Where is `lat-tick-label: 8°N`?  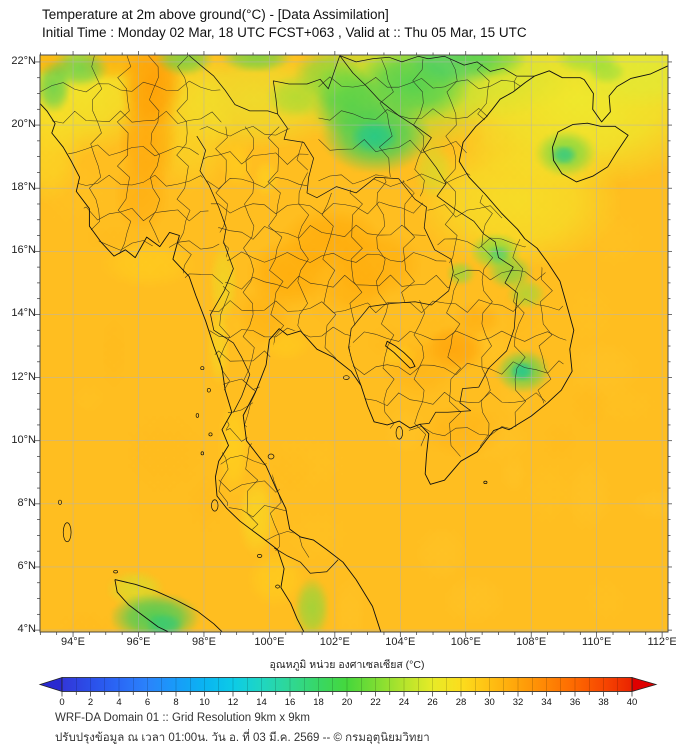
lat-tick-label: 8°N is located at coordinates (26, 502).